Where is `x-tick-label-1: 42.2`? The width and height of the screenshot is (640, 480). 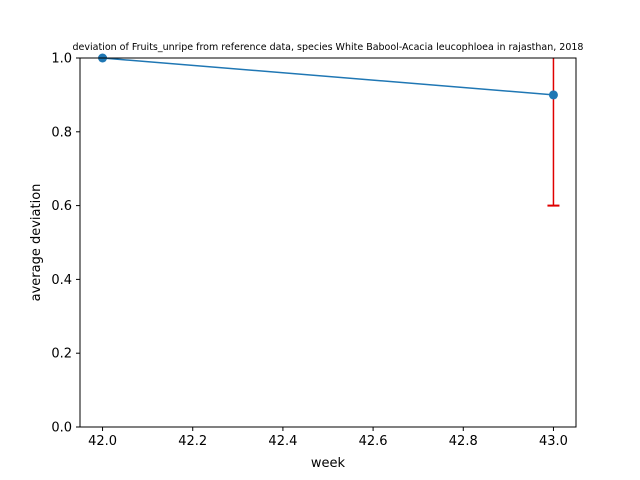
x-tick-label-1: 42.2 is located at coordinates (192, 441).